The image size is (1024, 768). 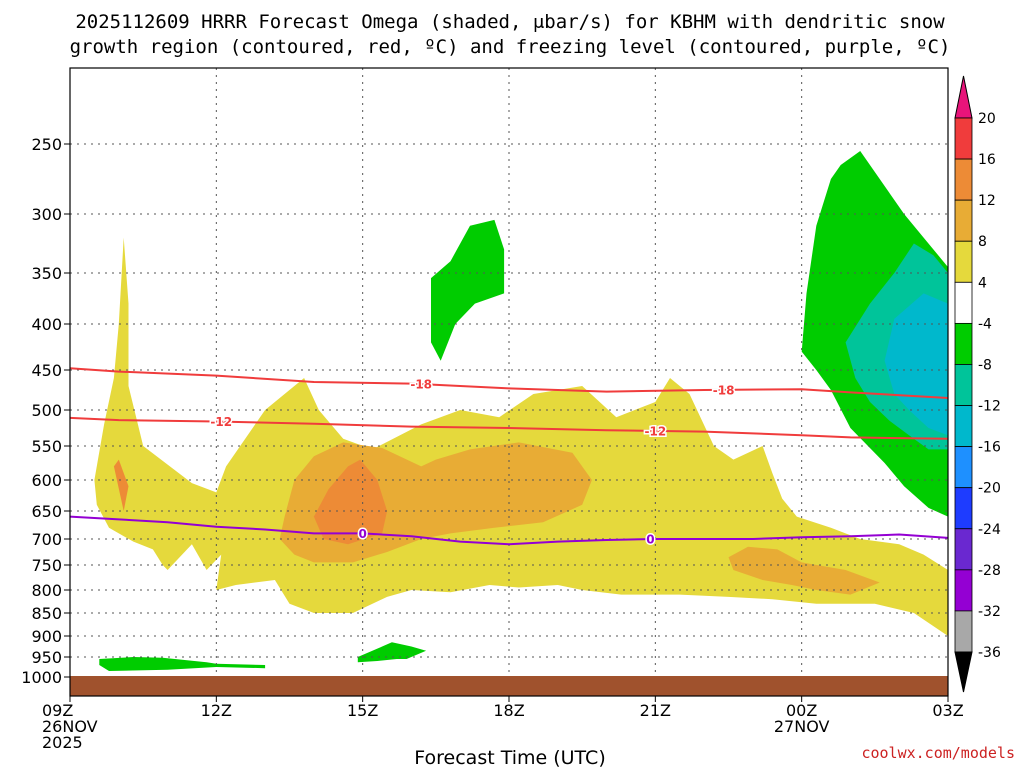 What do you see at coordinates (724, 390) in the screenshot?
I see `contour-label-m18-1: -18` at bounding box center [724, 390].